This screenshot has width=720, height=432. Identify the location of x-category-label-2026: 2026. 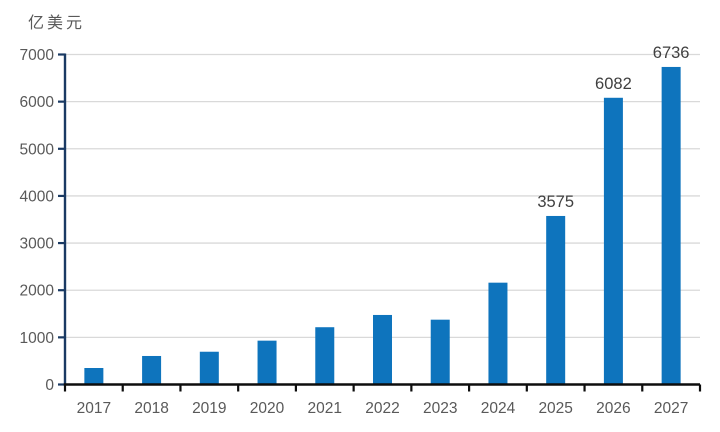
(613, 408).